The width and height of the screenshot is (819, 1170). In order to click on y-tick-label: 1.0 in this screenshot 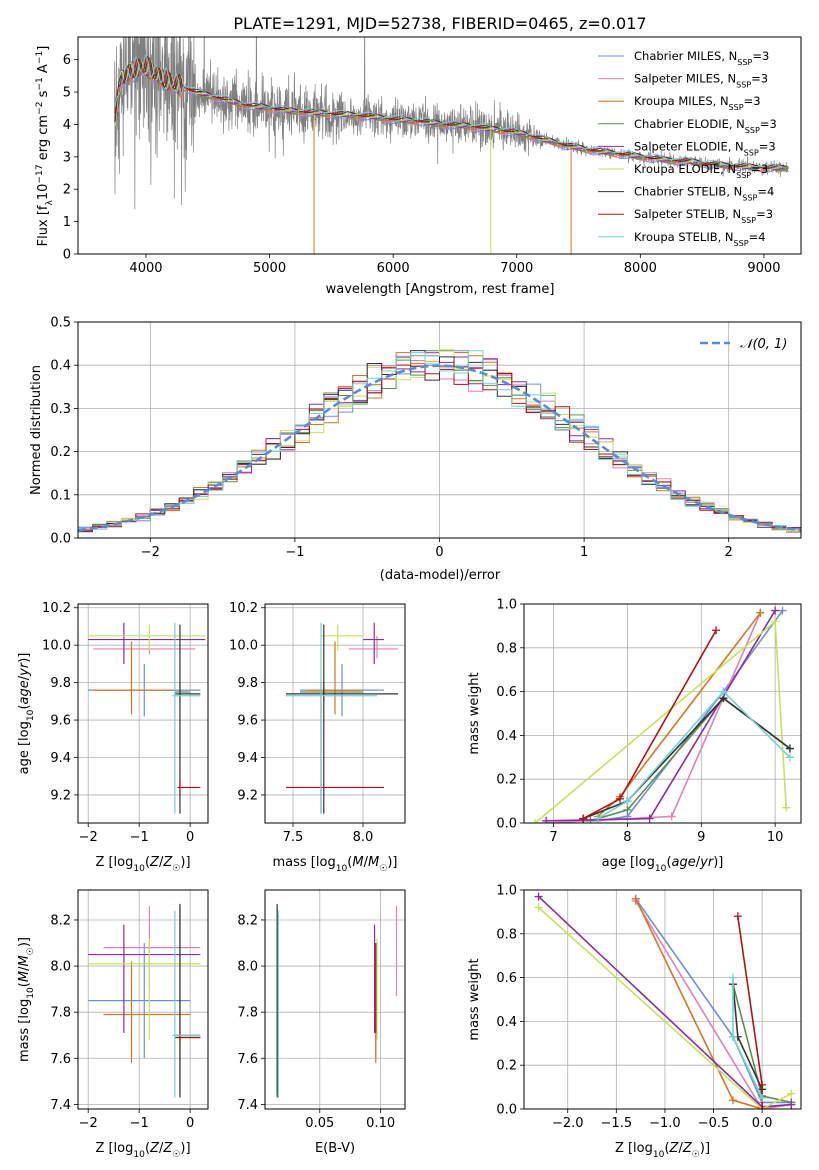, I will do `click(506, 891)`.